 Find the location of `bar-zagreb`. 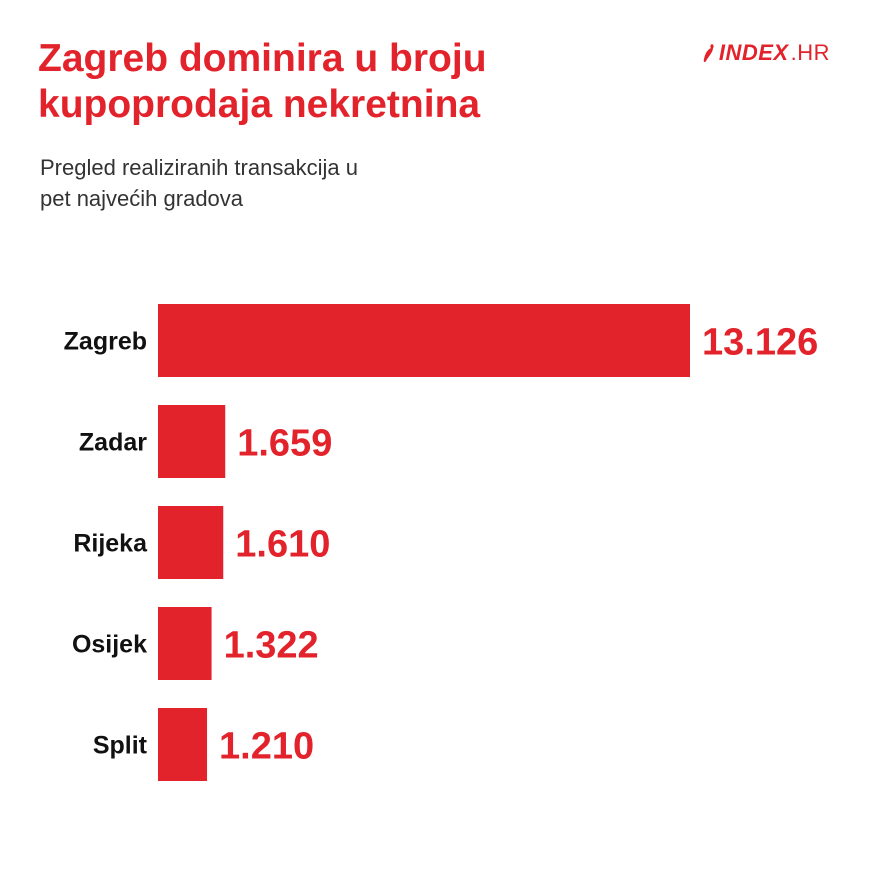

bar-zagreb is located at coordinates (424, 340).